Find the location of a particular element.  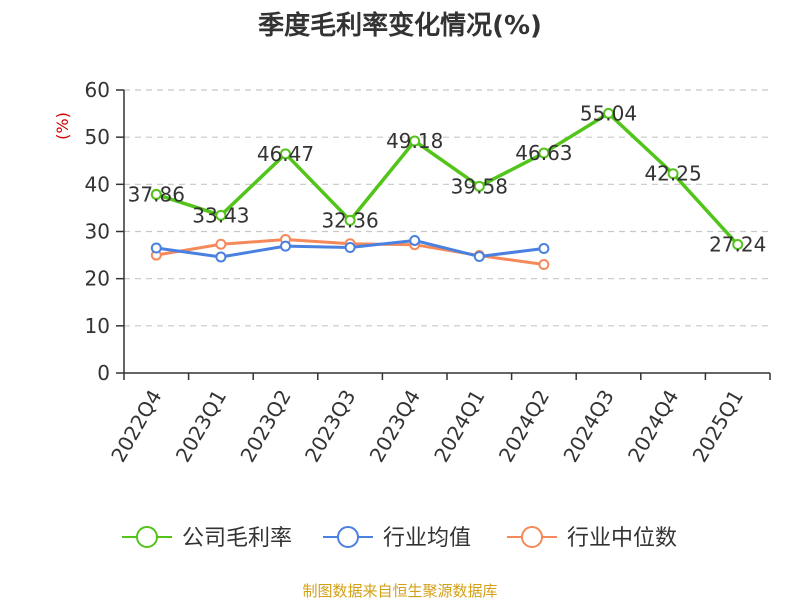

x-tick-label: 2024Q2 is located at coordinates (524, 426).